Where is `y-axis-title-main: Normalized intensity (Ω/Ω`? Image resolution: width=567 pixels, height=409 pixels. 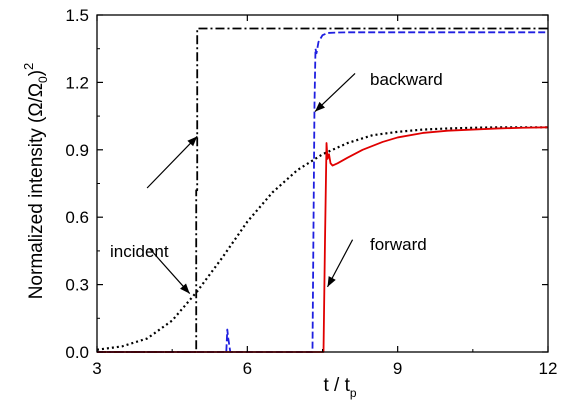 y-axis-title-main: Normalized intensity (Ω/Ω is located at coordinates (36, 191).